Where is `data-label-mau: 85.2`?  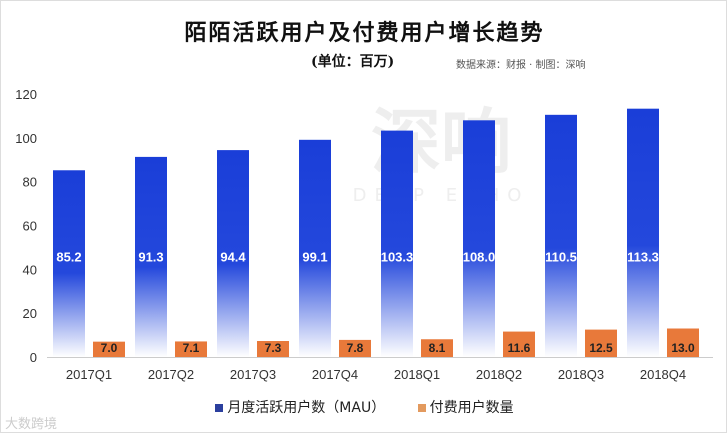 data-label-mau: 85.2 is located at coordinates (68, 256).